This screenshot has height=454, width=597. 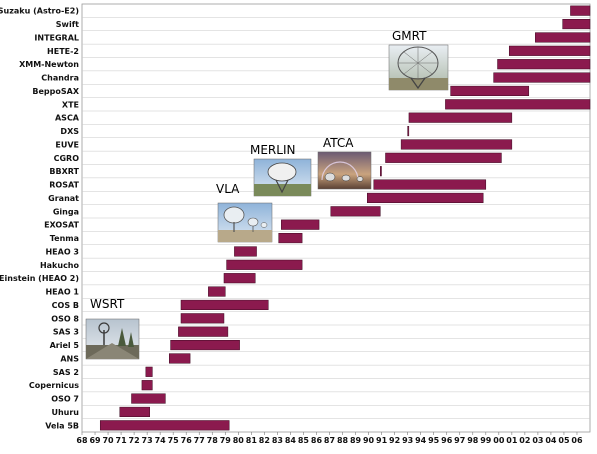 What do you see at coordinates (228, 189) in the screenshot?
I see `annotation-vla: VLA` at bounding box center [228, 189].